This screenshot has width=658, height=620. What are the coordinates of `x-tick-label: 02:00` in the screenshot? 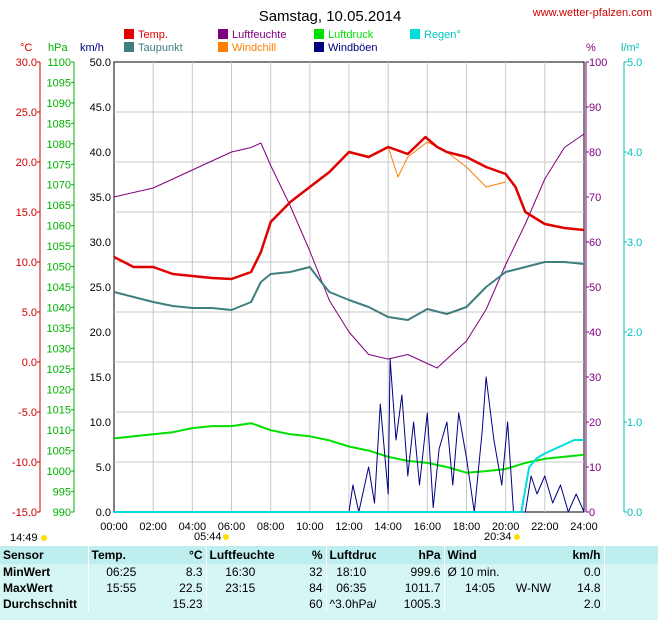 It's located at (153, 527).